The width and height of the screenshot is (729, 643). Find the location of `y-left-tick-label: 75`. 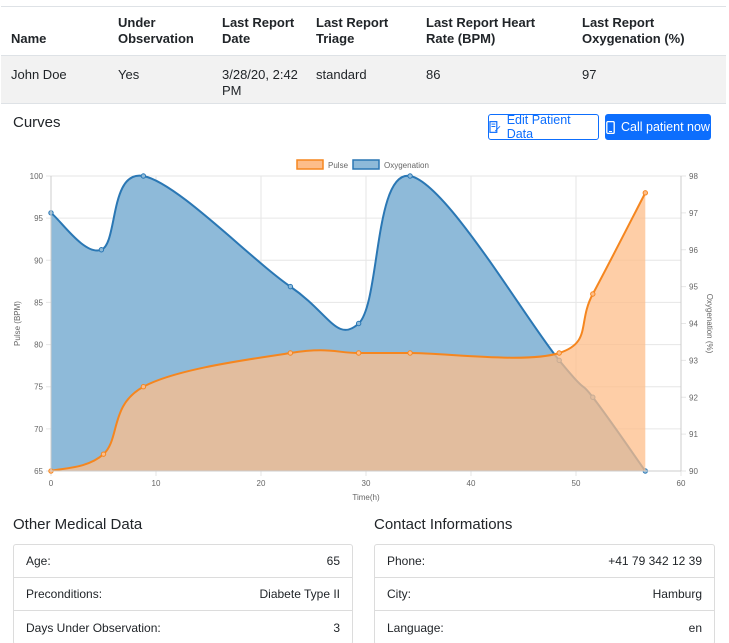

y-left-tick-label: 75 is located at coordinates (38, 387).